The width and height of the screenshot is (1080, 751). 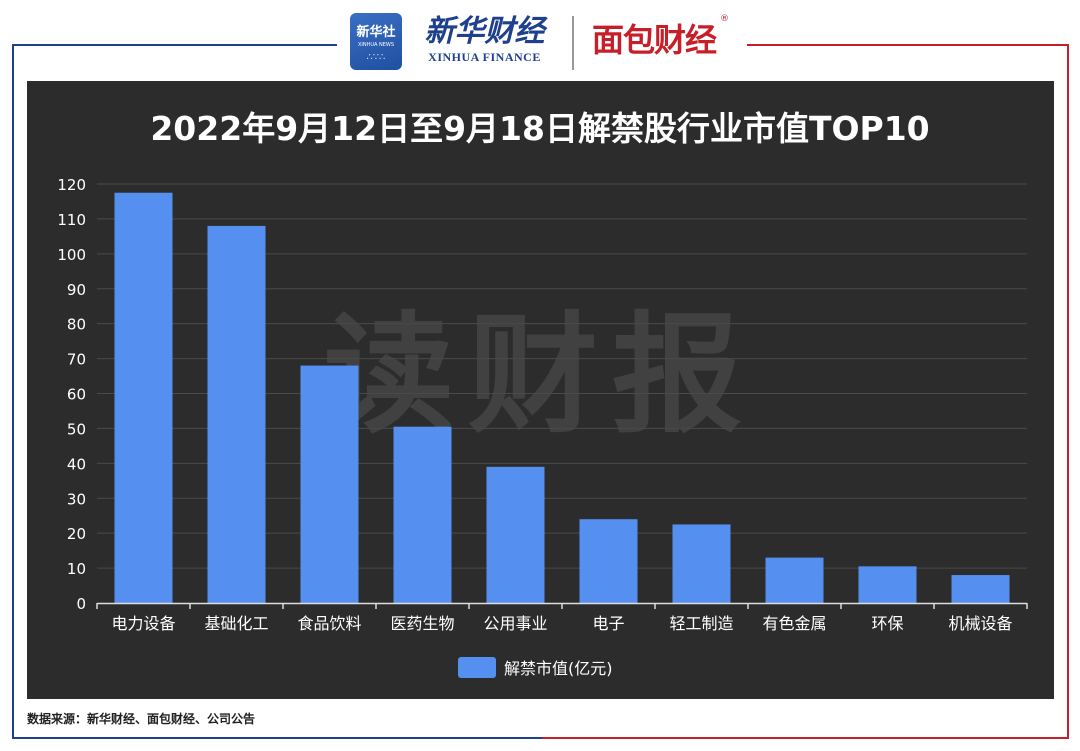 I want to click on y-tick-label: 0, so click(x=81, y=604).